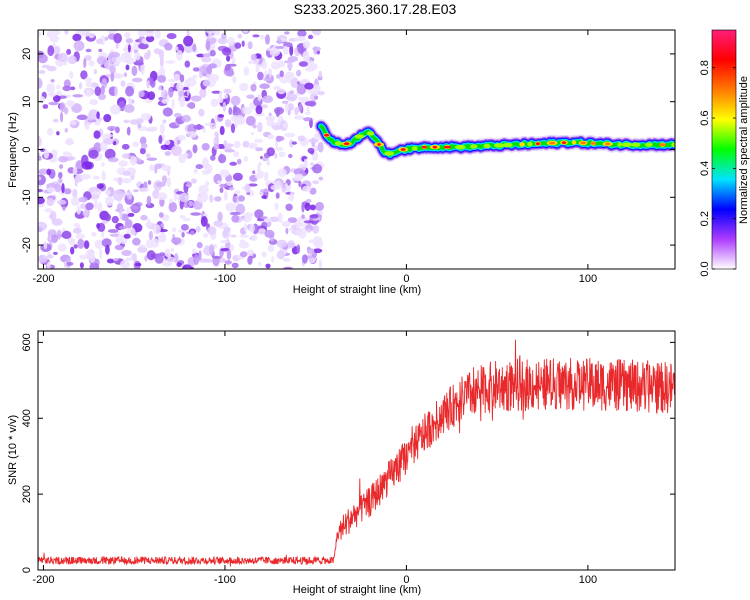  I want to click on colorbar-tick-label-3: 0.6, so click(705, 117).